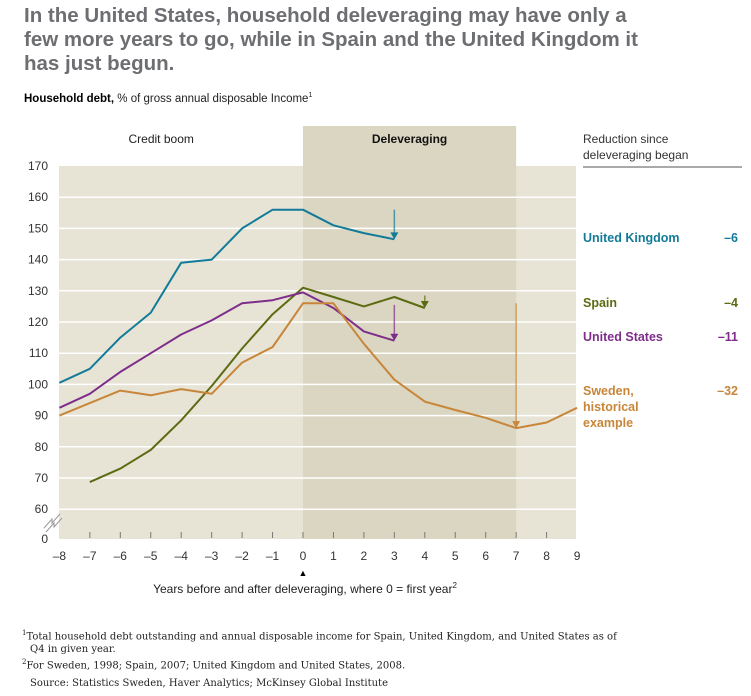 This screenshot has width=751, height=696. What do you see at coordinates (38, 353) in the screenshot?
I see `y-tick-label-110: 110` at bounding box center [38, 353].